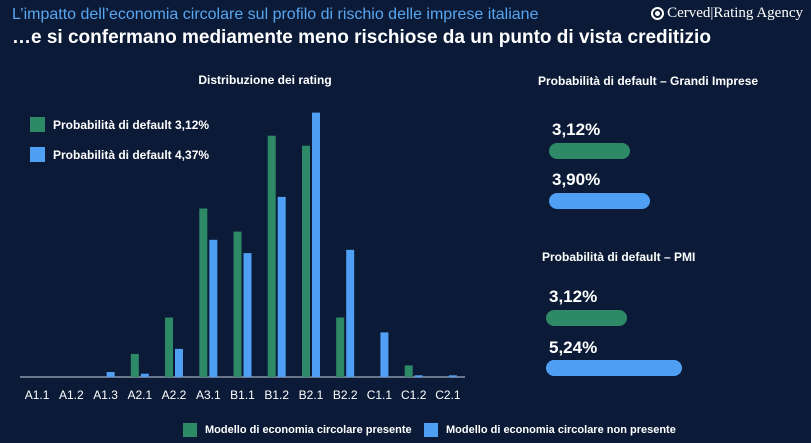  What do you see at coordinates (316, 244) in the screenshot?
I see `bar-B2.1-absent` at bounding box center [316, 244].